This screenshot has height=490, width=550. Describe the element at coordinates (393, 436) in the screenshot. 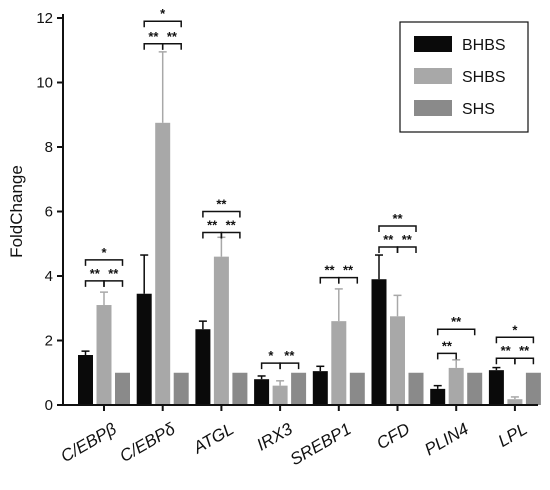

I see `x-tick-label-5: CFD` at that location.